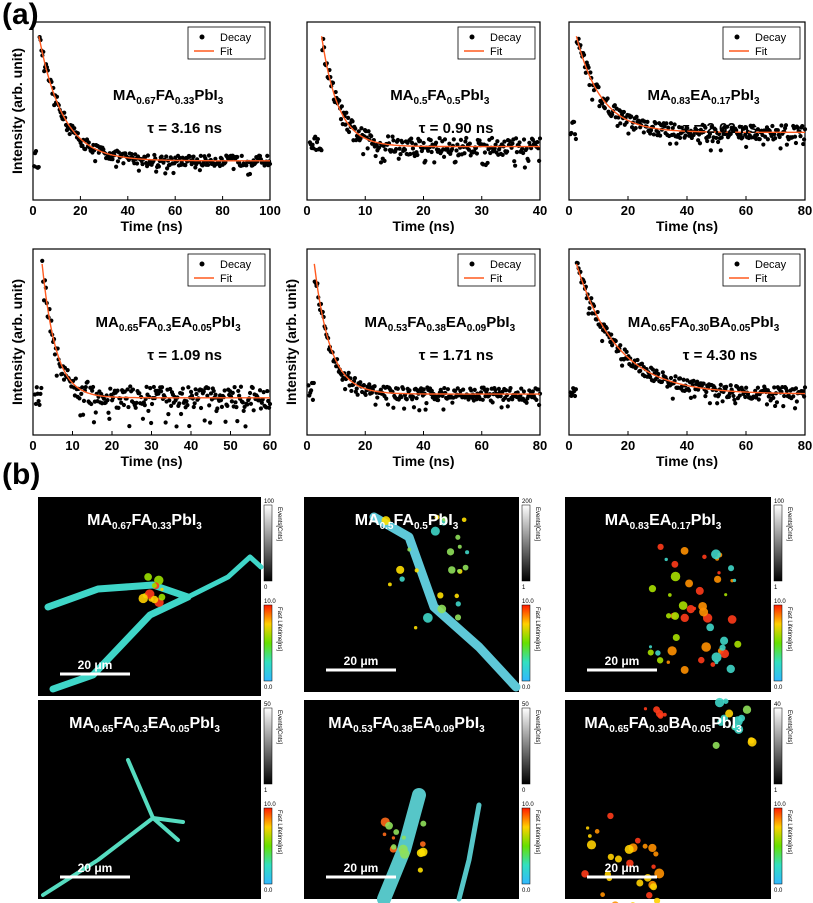  What do you see at coordinates (184, 355) in the screenshot?
I see `tau-label: τ = 1.09 ns` at bounding box center [184, 355].